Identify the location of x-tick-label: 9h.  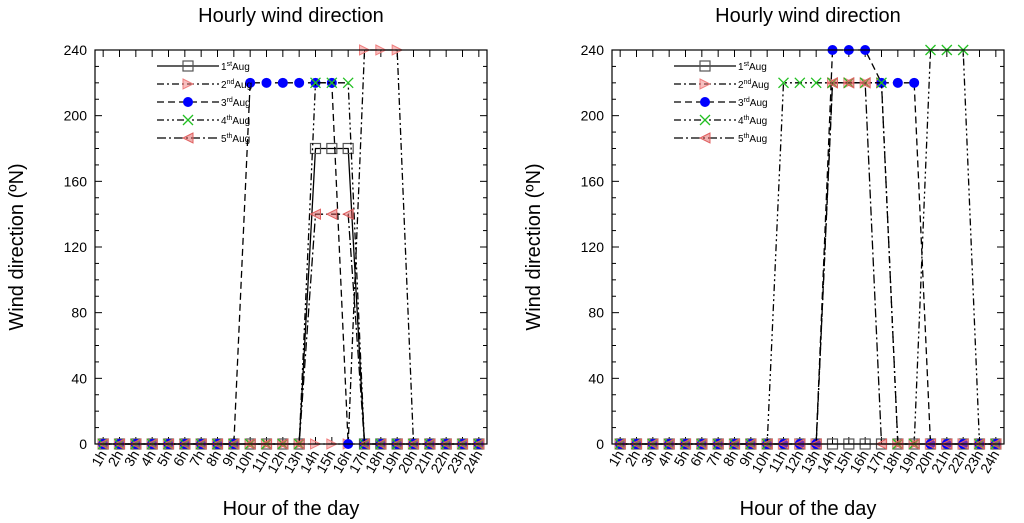
(230, 458).